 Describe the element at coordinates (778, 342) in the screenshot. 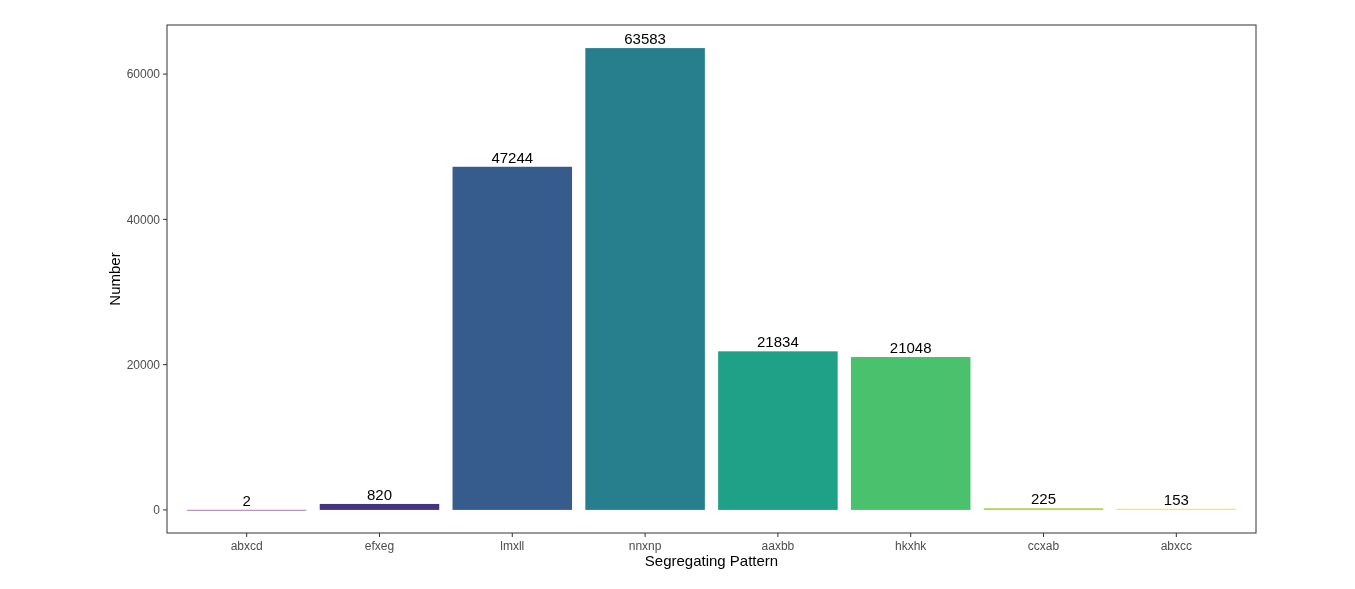

I see `data-label: 21834` at that location.